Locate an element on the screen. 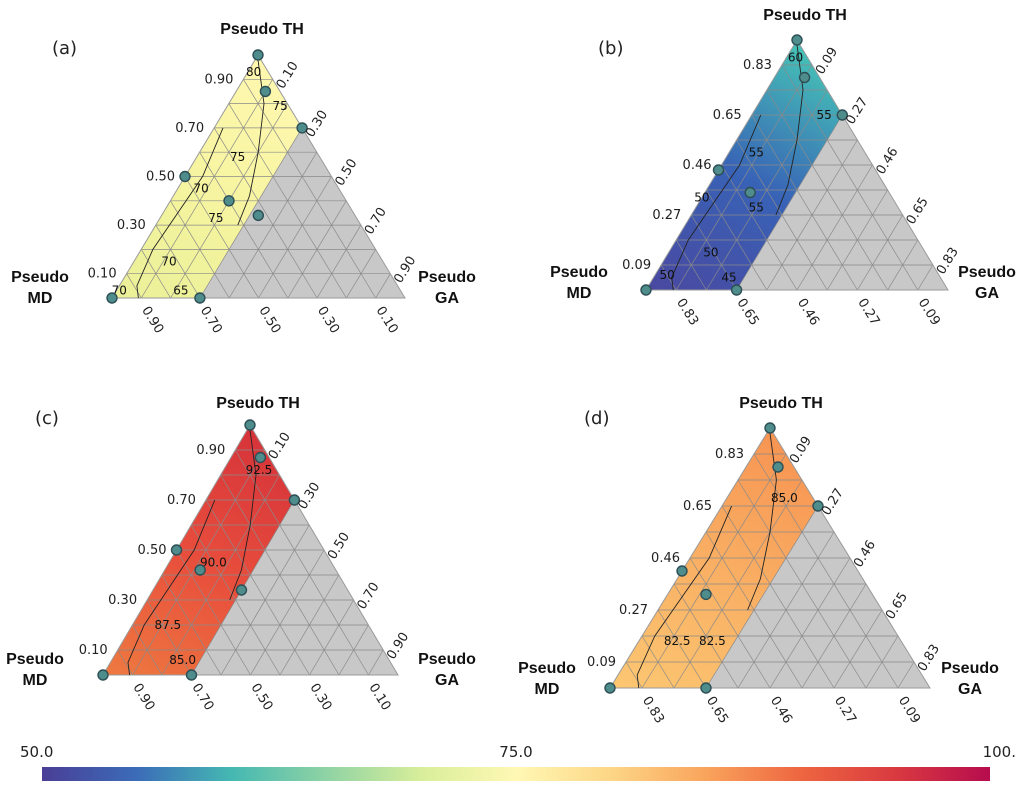 The height and width of the screenshot is (785, 1031). right-axis-tick: 0.50 is located at coordinates (347, 172).